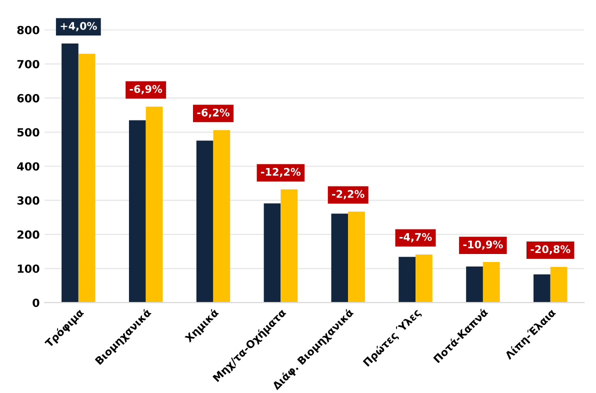  Describe the element at coordinates (281, 173) in the screenshot. I see `annotation: -12,2%` at that location.